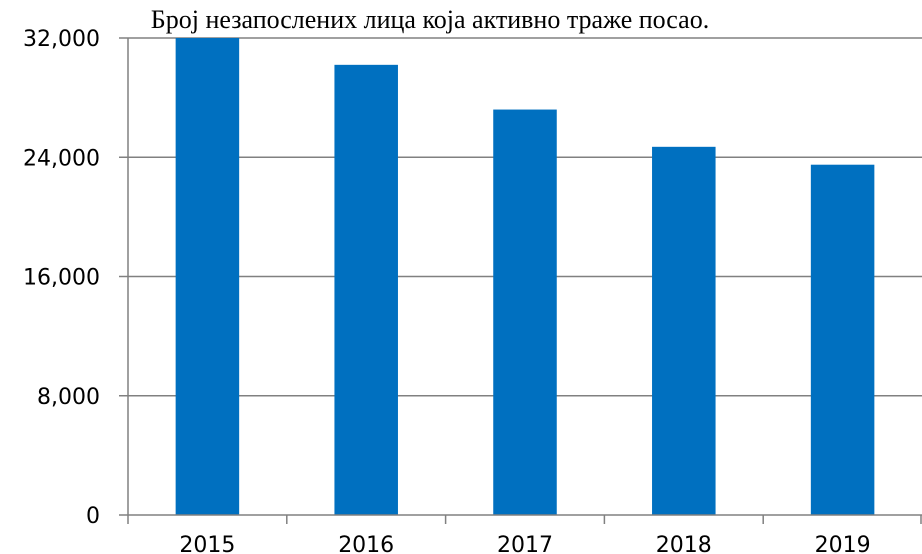 This screenshot has height=554, width=922. I want to click on y-tick-label: 0, so click(93, 516).